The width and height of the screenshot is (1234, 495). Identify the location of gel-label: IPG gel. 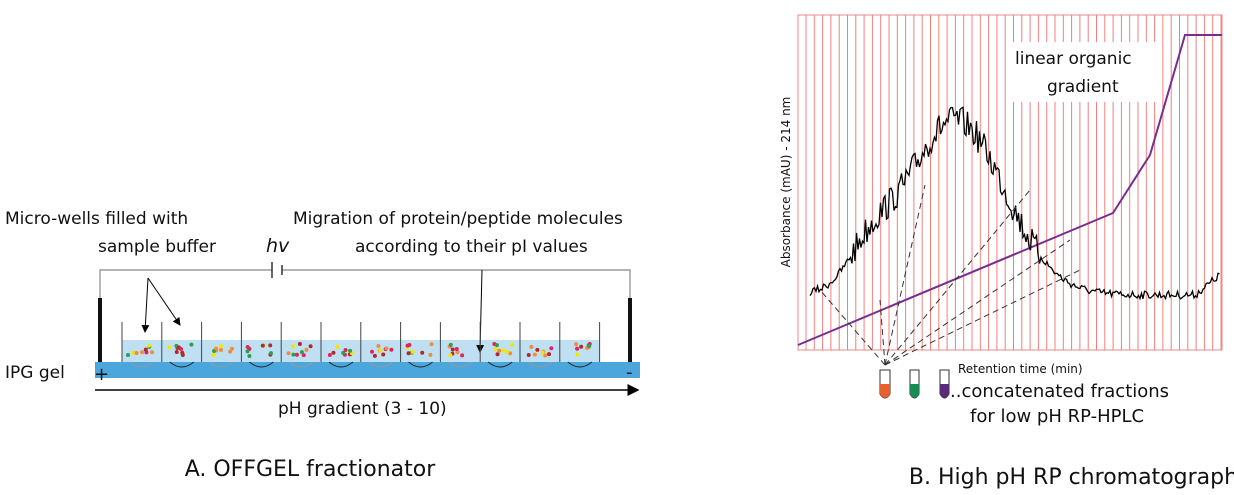
(35, 373).